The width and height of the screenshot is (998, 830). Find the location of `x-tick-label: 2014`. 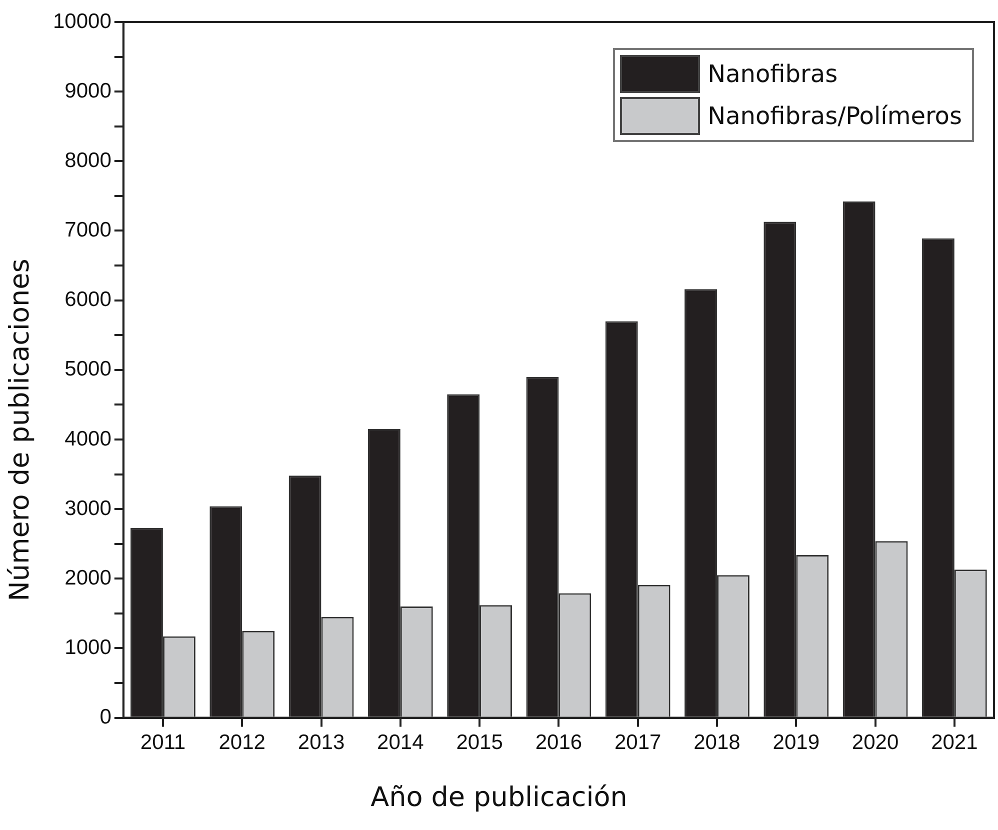

x-tick-label: 2014 is located at coordinates (400, 742).